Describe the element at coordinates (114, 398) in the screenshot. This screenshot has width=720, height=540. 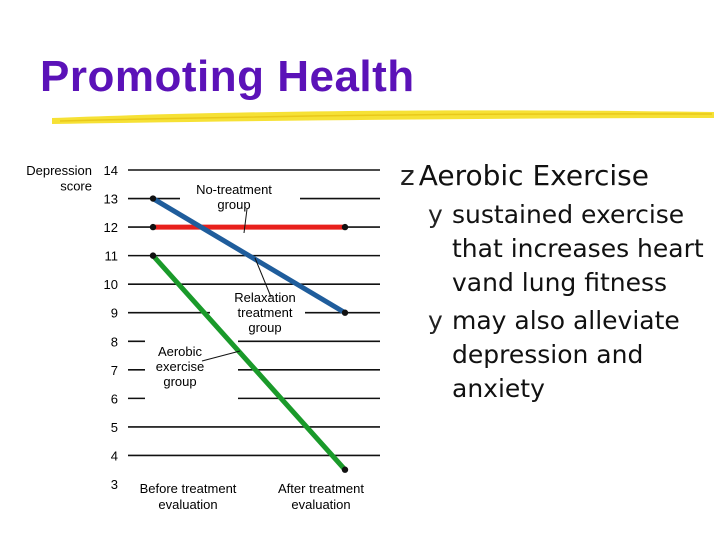
I see `y-tick-label: 6` at that location.